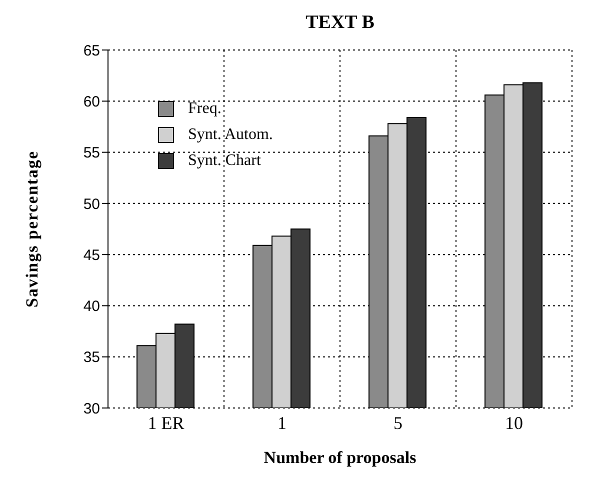 The image size is (592, 489). What do you see at coordinates (91, 101) in the screenshot?
I see `y-tick-label: 60` at bounding box center [91, 101].